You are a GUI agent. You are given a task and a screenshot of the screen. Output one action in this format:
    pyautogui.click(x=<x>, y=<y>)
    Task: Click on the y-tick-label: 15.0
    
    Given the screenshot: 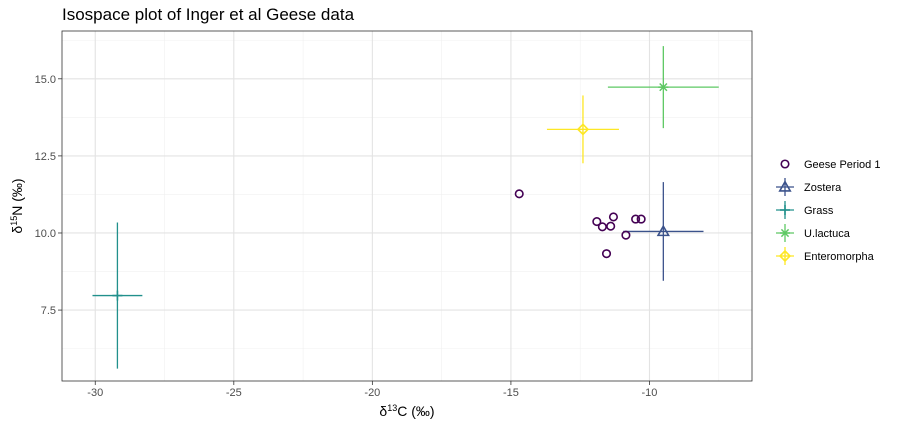 What is the action you would take?
    pyautogui.click(x=45, y=80)
    